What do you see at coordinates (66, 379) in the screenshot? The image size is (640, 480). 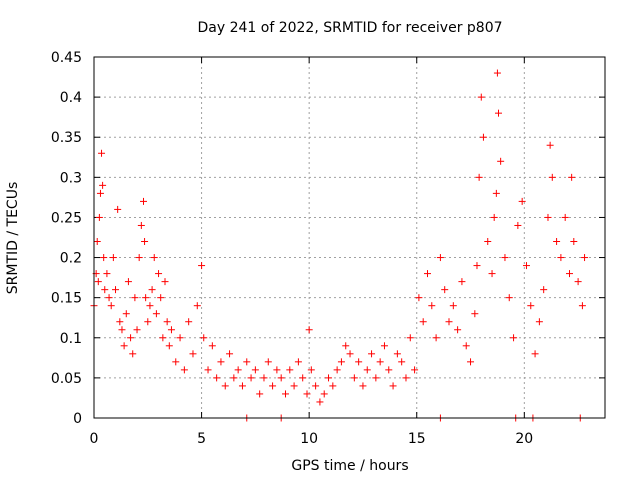 I see `y-tick-label: 0.05` at bounding box center [66, 379].